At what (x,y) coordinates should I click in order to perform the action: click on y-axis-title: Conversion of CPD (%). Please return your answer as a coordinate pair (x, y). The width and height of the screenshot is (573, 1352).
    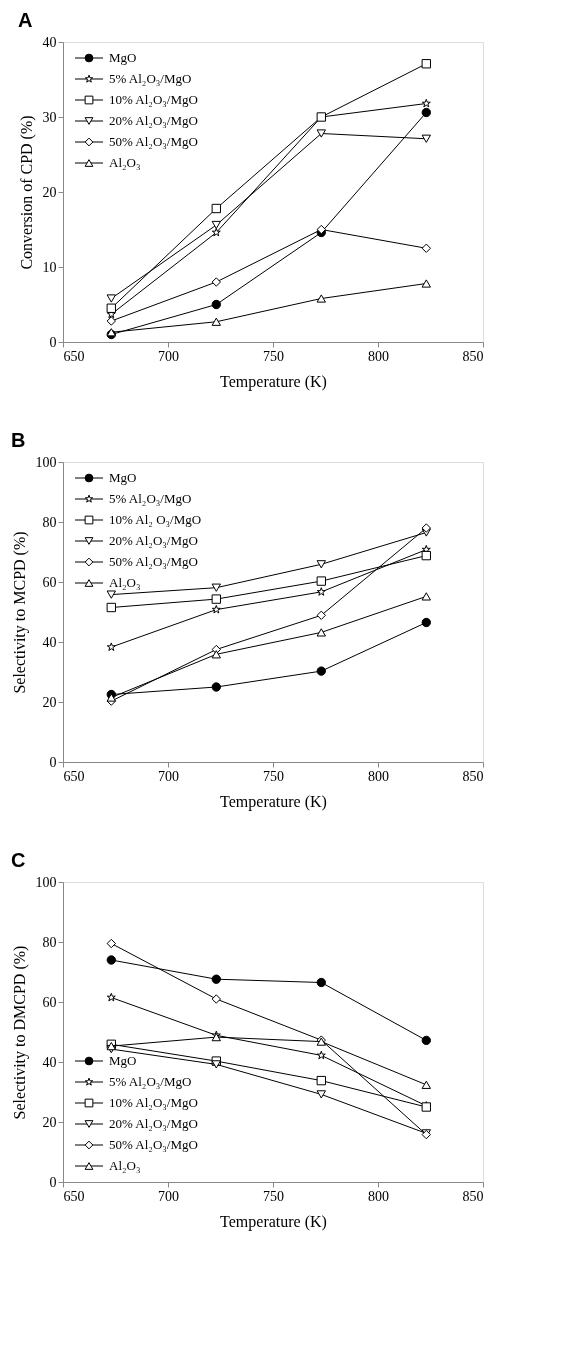
    Looking at the image, I should click on (26, 192).